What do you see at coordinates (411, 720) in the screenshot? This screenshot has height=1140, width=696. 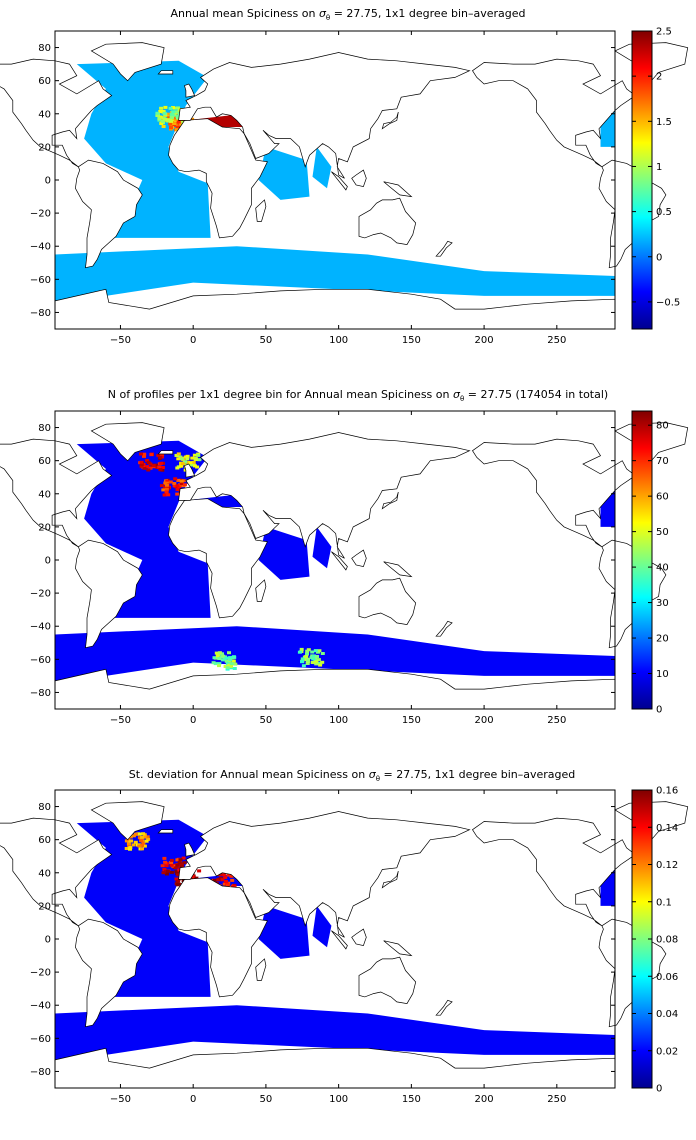 I see `x-tick-label: 150` at bounding box center [411, 720].